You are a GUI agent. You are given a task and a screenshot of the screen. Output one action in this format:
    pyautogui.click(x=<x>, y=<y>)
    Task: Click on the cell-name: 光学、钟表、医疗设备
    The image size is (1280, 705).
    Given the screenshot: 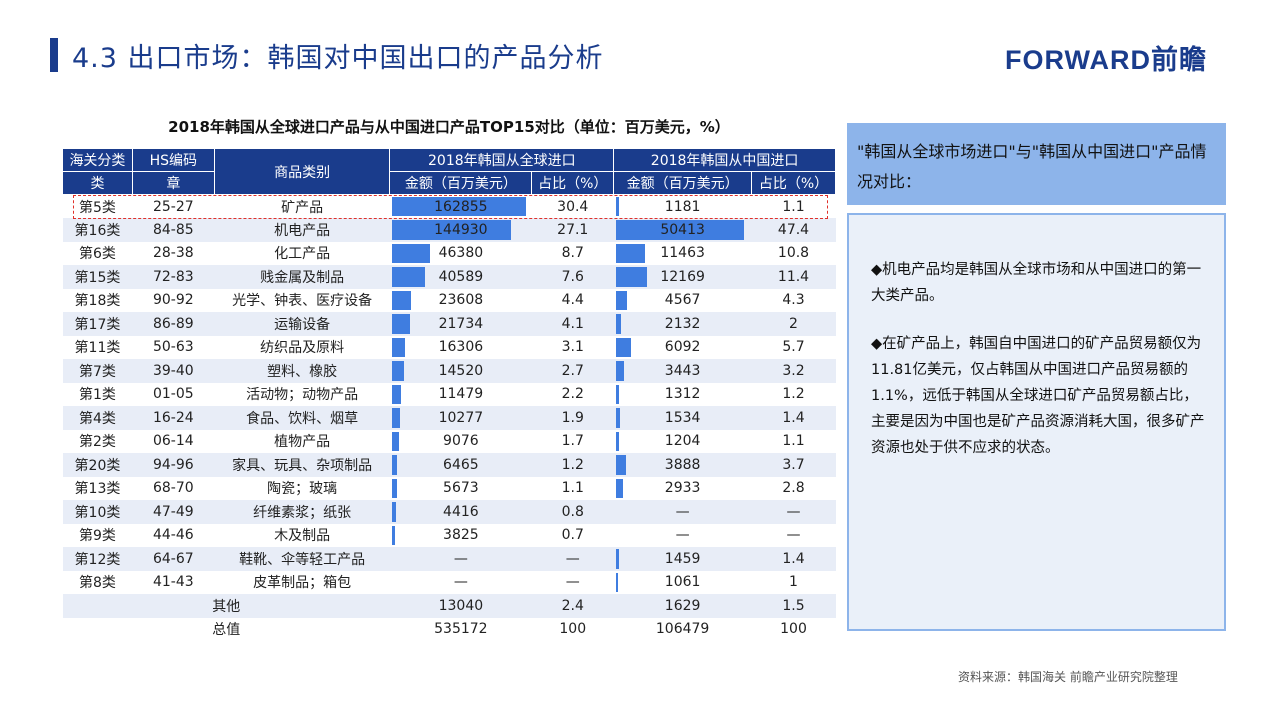 What is the action you would take?
    pyautogui.click(x=302, y=301)
    